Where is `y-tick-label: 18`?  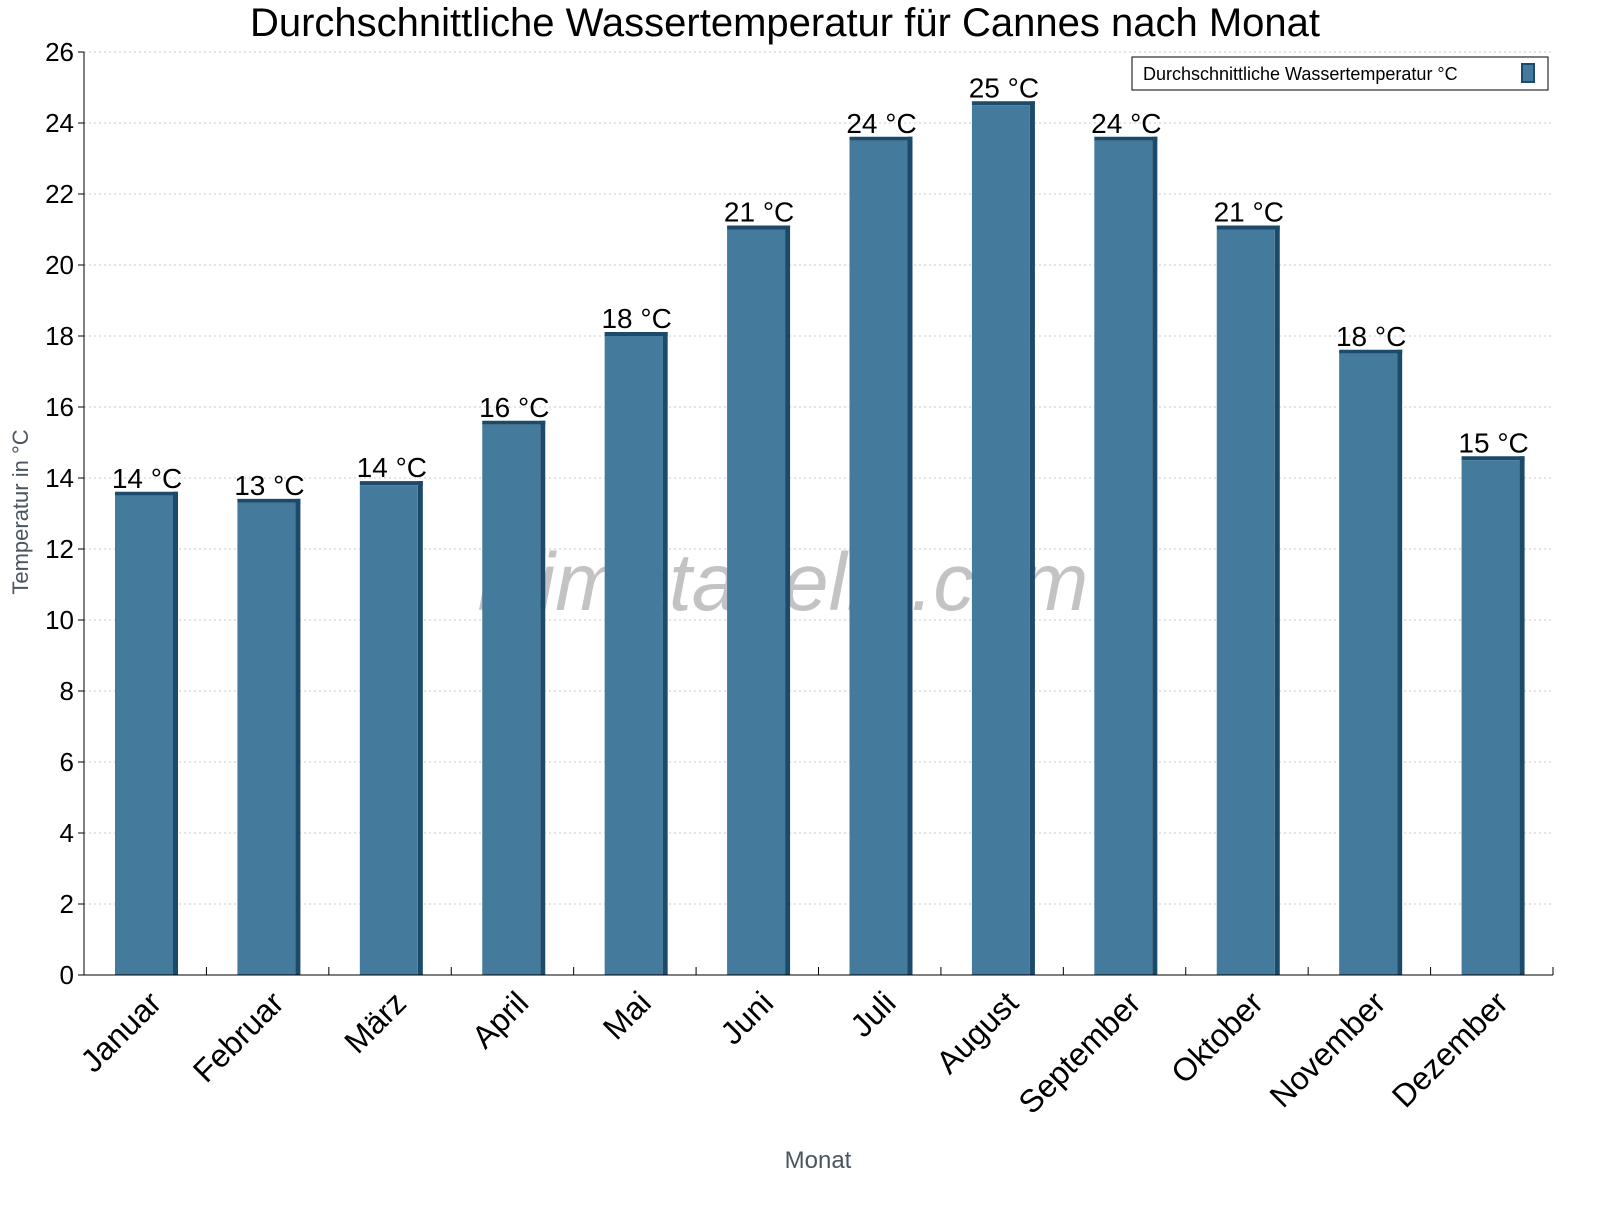 y-tick-label: 18 is located at coordinates (59, 336).